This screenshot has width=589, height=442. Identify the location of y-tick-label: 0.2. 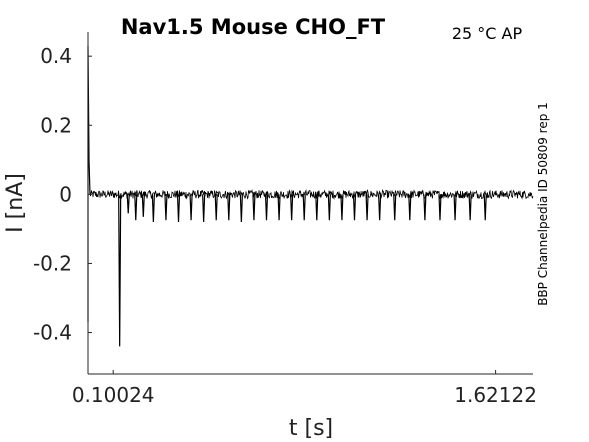
(56, 125).